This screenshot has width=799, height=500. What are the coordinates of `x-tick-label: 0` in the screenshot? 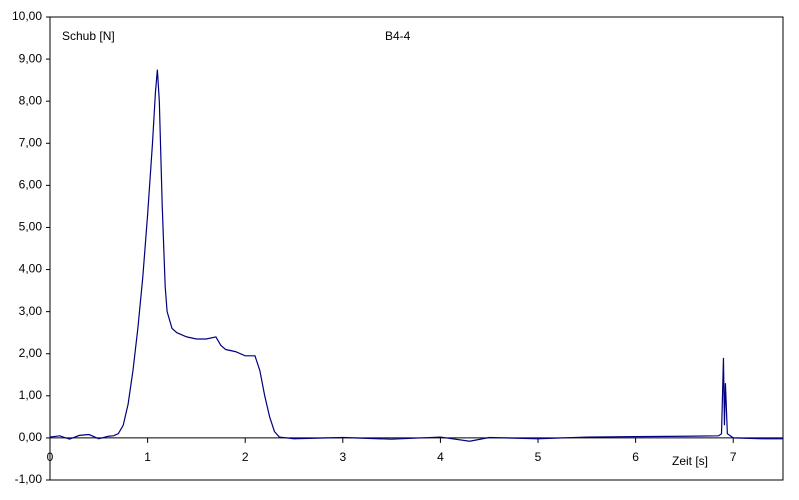 It's located at (50, 457).